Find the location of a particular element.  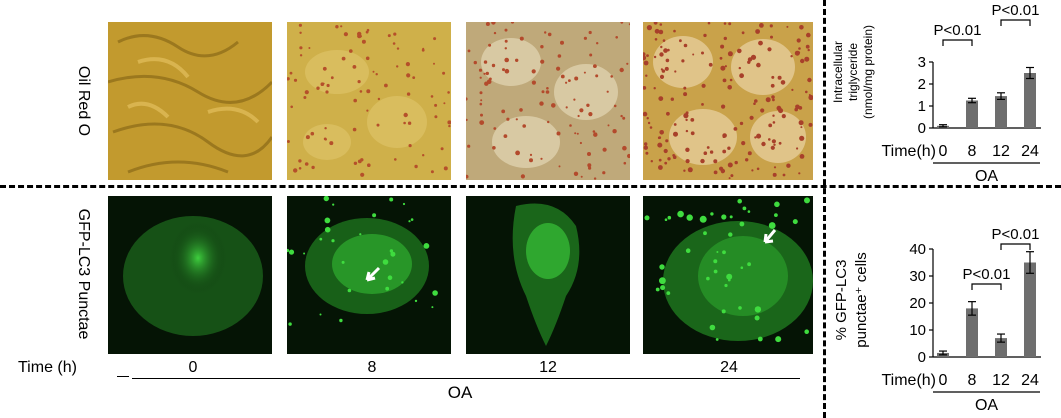

group-label: OA is located at coordinates (986, 176).